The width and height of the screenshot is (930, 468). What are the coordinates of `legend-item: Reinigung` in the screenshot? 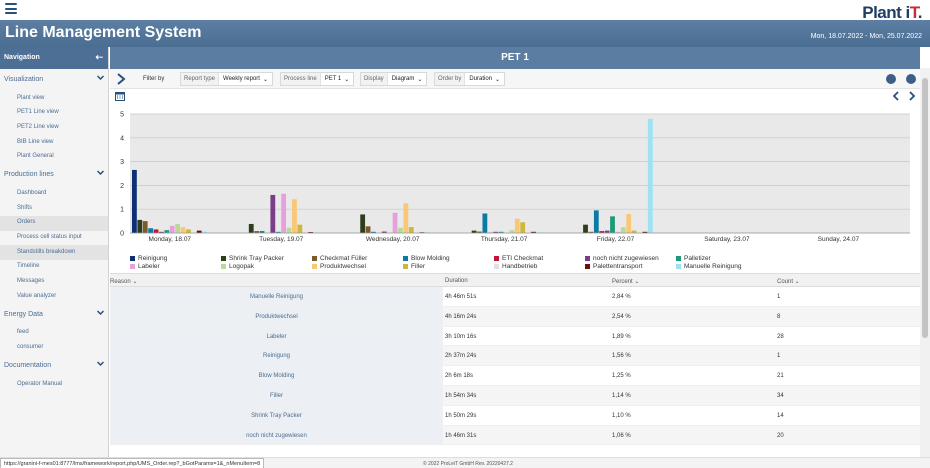 It's located at (148, 258).